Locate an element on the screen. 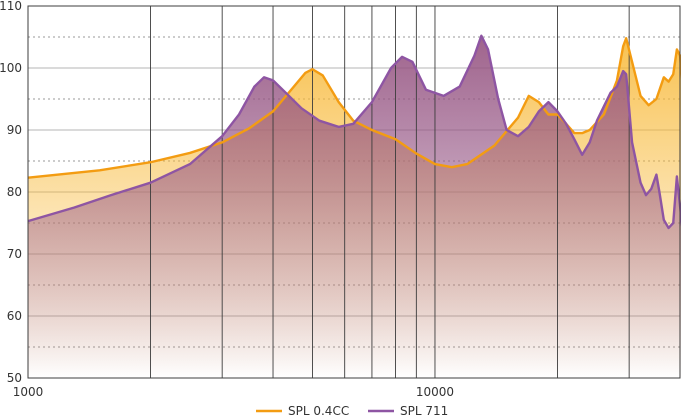  legend-label-2: SPL 711 is located at coordinates (424, 410).